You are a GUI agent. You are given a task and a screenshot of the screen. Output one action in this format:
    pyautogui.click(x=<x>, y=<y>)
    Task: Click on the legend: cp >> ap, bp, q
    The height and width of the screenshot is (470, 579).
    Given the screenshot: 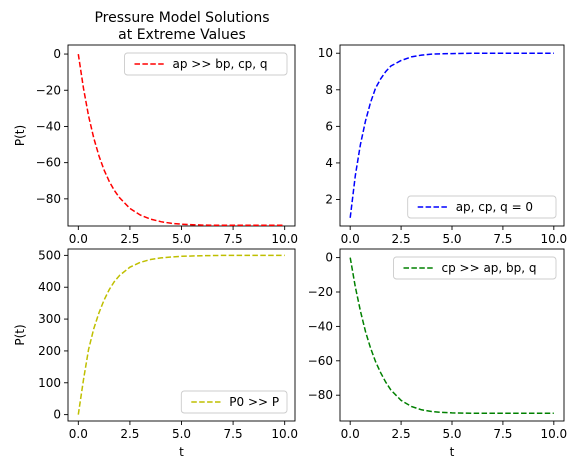 What is the action you would take?
    pyautogui.click(x=475, y=268)
    